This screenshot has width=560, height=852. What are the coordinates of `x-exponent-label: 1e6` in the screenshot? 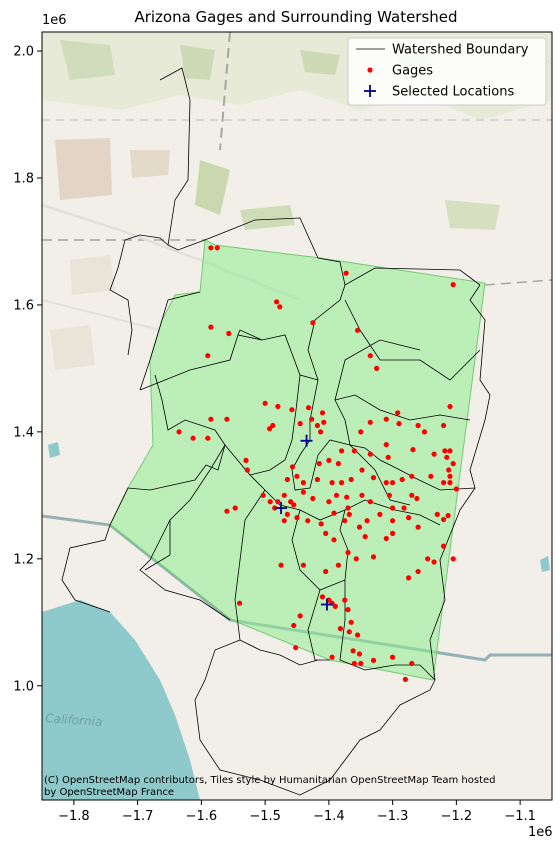 It's located at (540, 832).